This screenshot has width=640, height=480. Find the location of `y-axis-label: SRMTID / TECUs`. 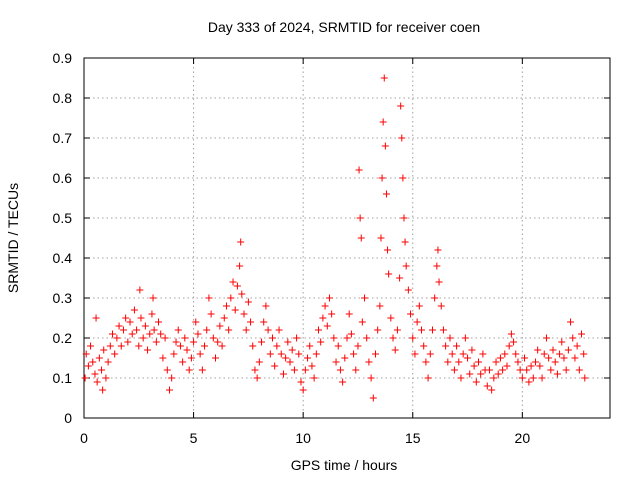

y-axis-label: SRMTID / TECUs is located at coordinates (13, 238).